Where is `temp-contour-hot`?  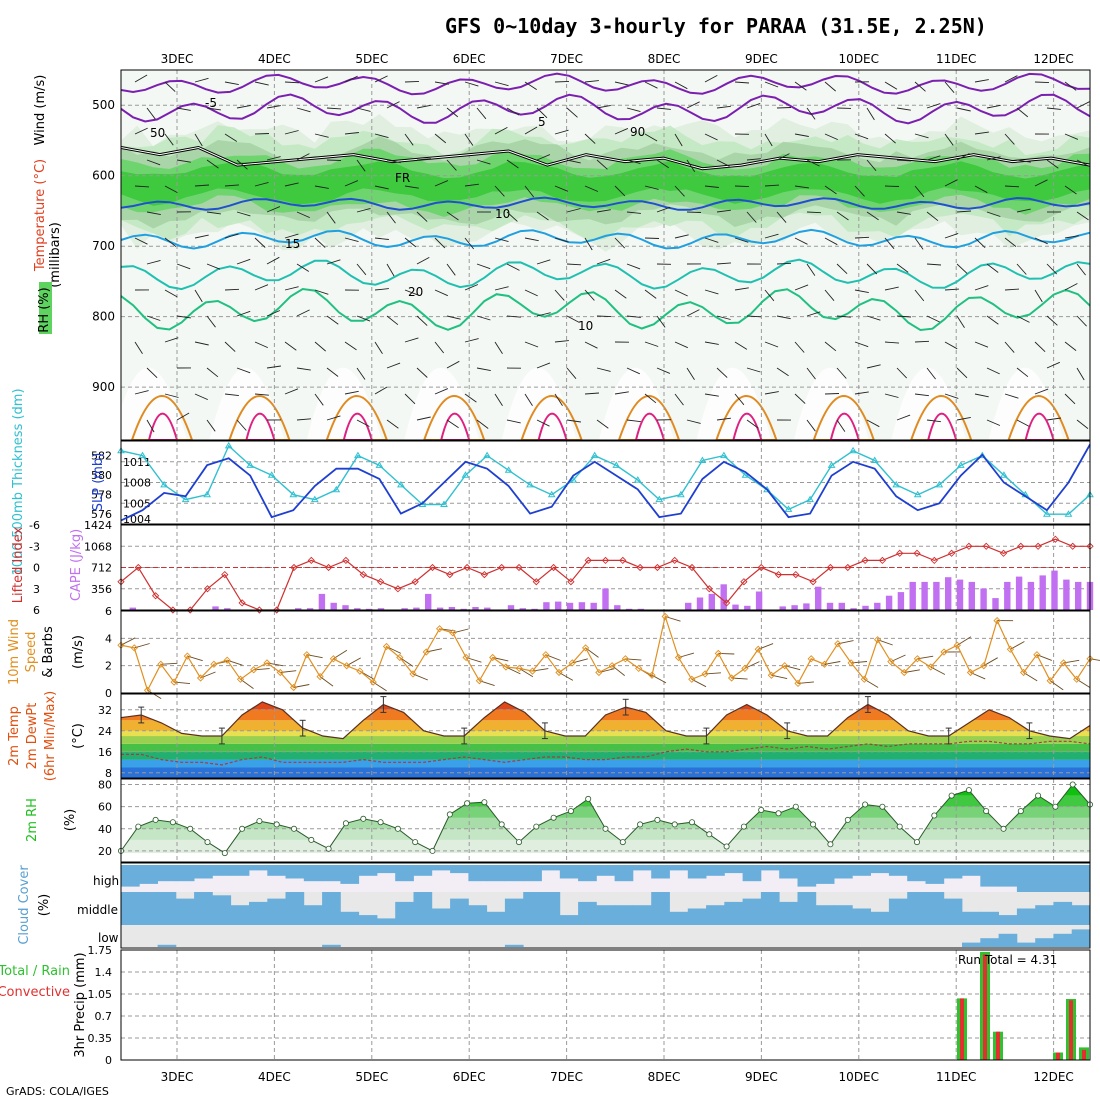
temp-contour-hot is located at coordinates (845, 426).